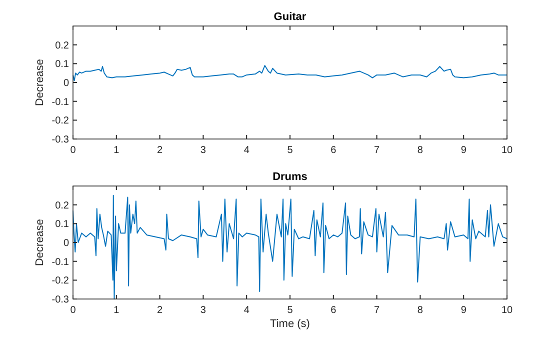 This screenshot has height=337, width=560. I want to click on chart-title: Drums, so click(290, 177).